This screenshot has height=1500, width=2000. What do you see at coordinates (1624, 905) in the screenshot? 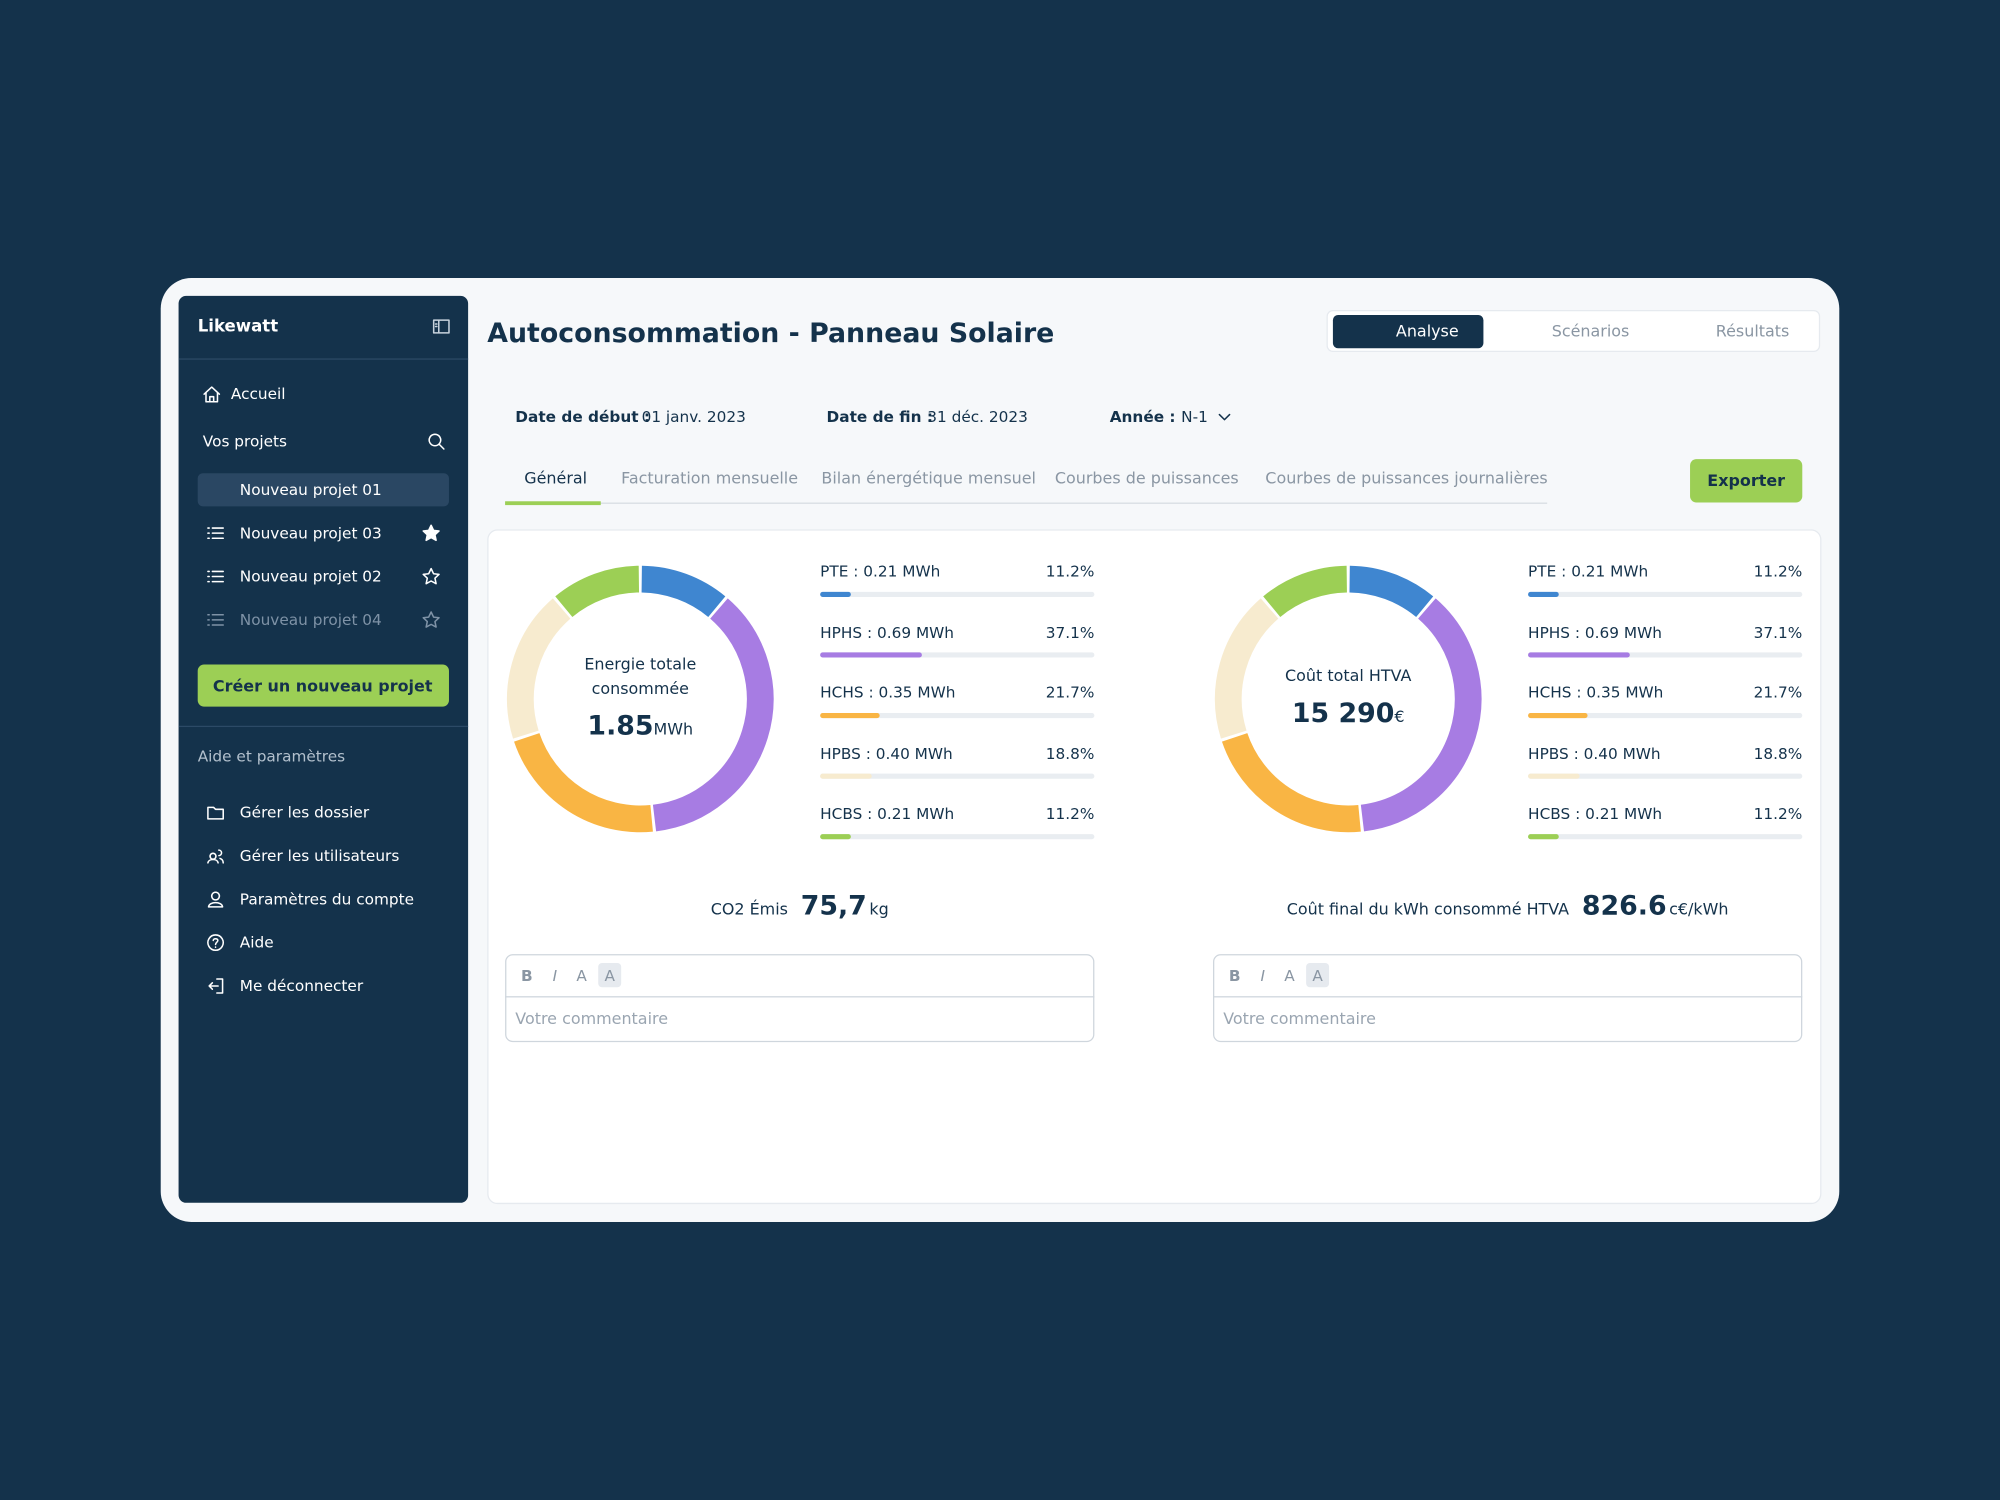
I see `footer-value: 826.6` at bounding box center [1624, 905].